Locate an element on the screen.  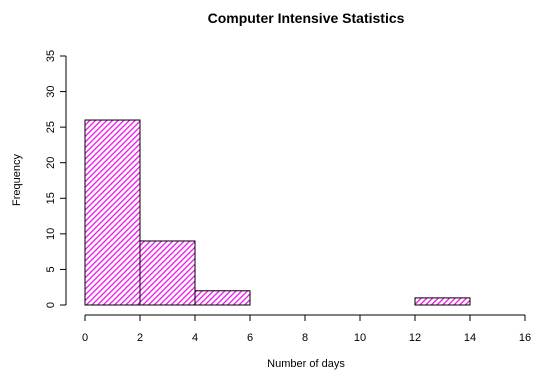
x-axis-label: Number of days is located at coordinates (306, 364).